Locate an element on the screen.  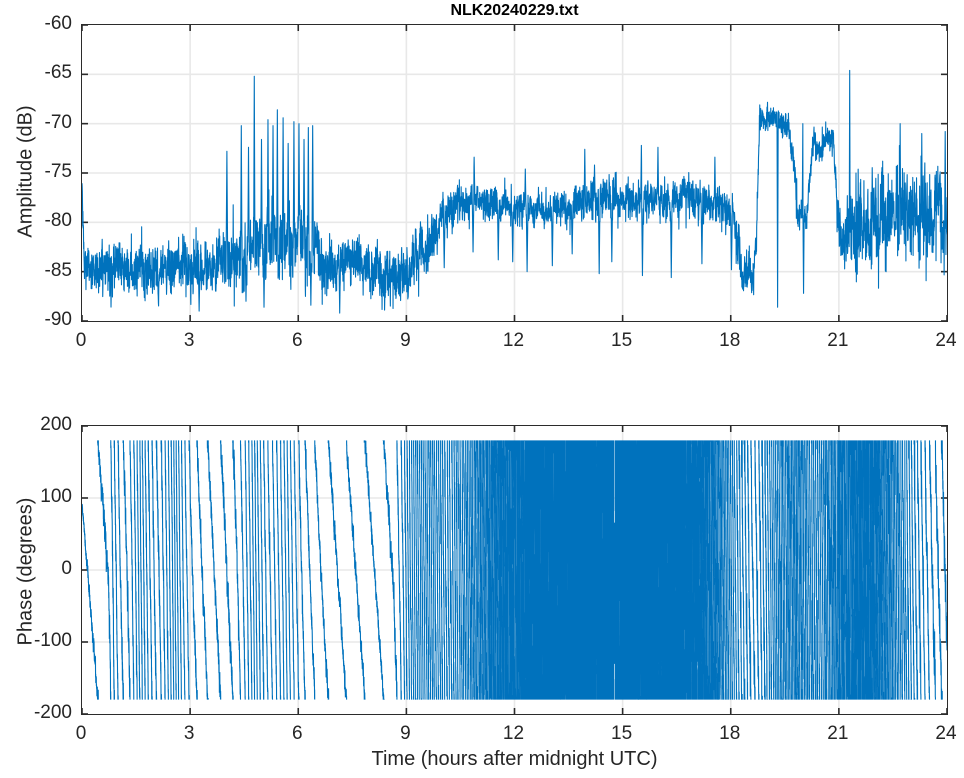
amplitude-x-tick-labels: 0 3 6 9 12 15 18 21 24 is located at coordinates (516, 343).